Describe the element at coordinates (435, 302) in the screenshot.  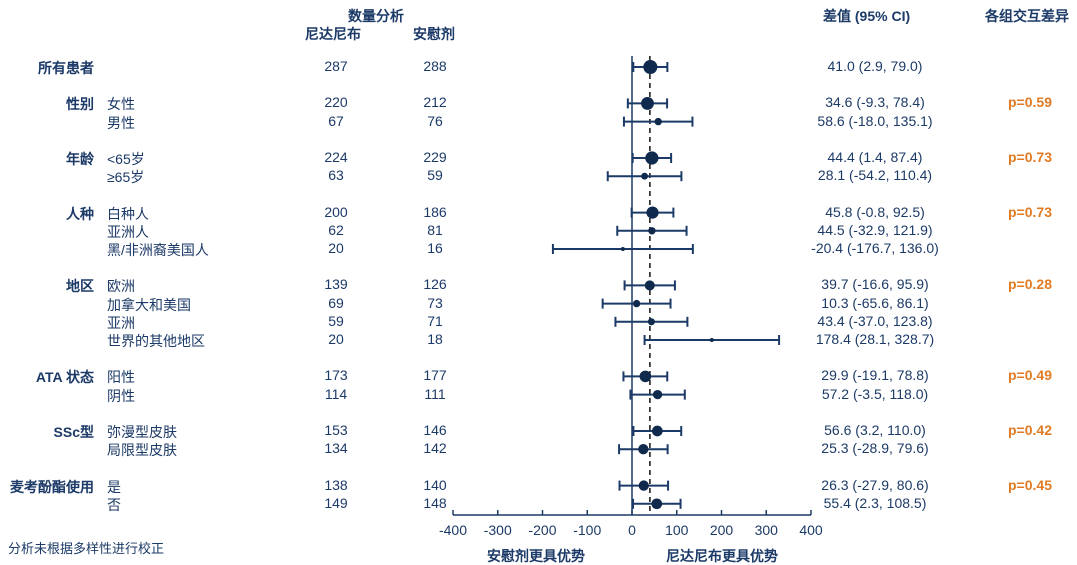
I see `n-placebo: 73` at that location.